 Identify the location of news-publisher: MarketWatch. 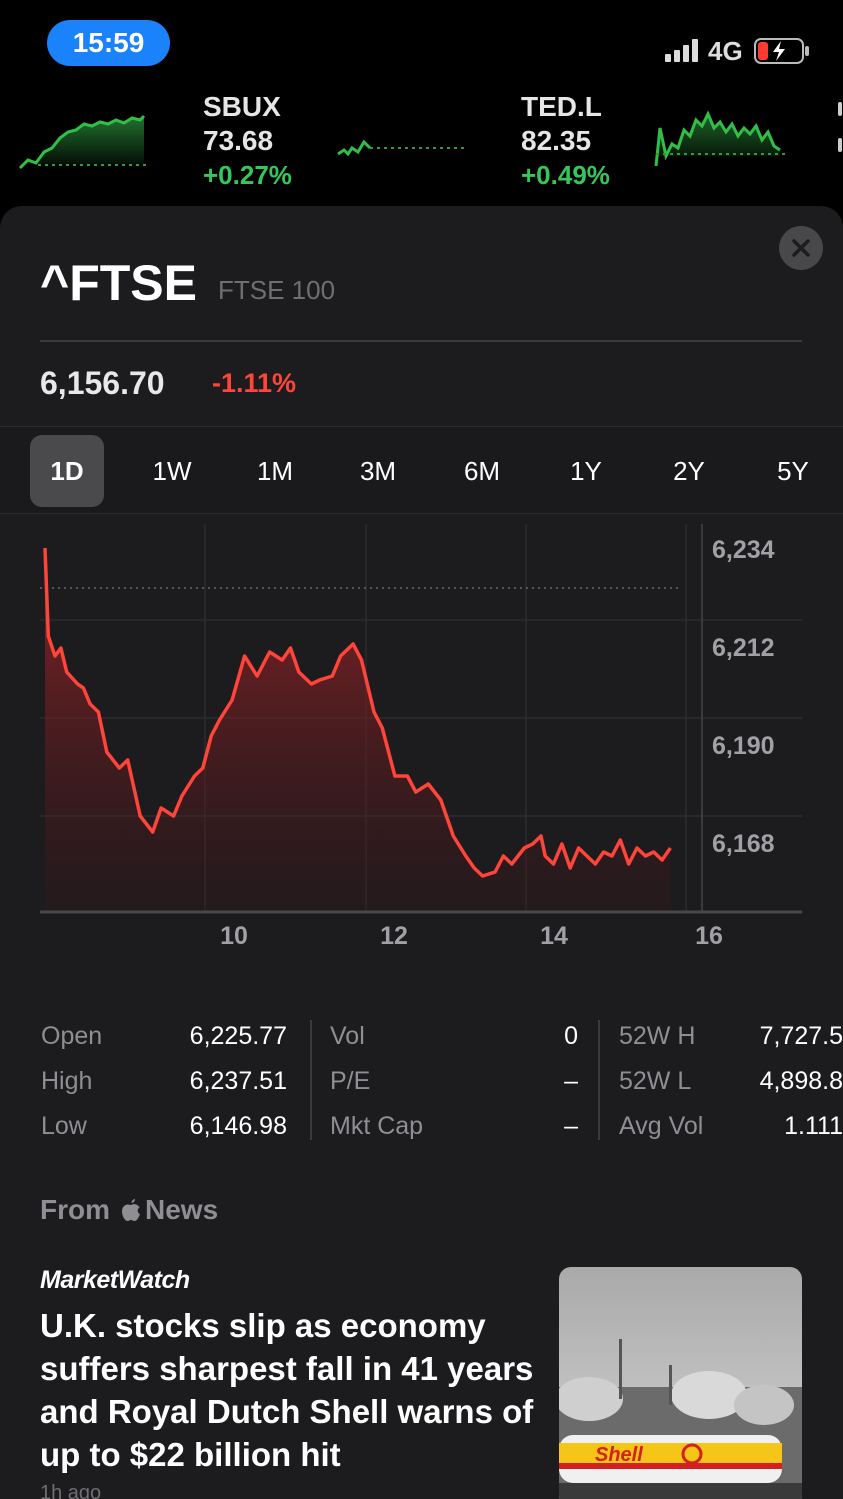
(115, 1280).